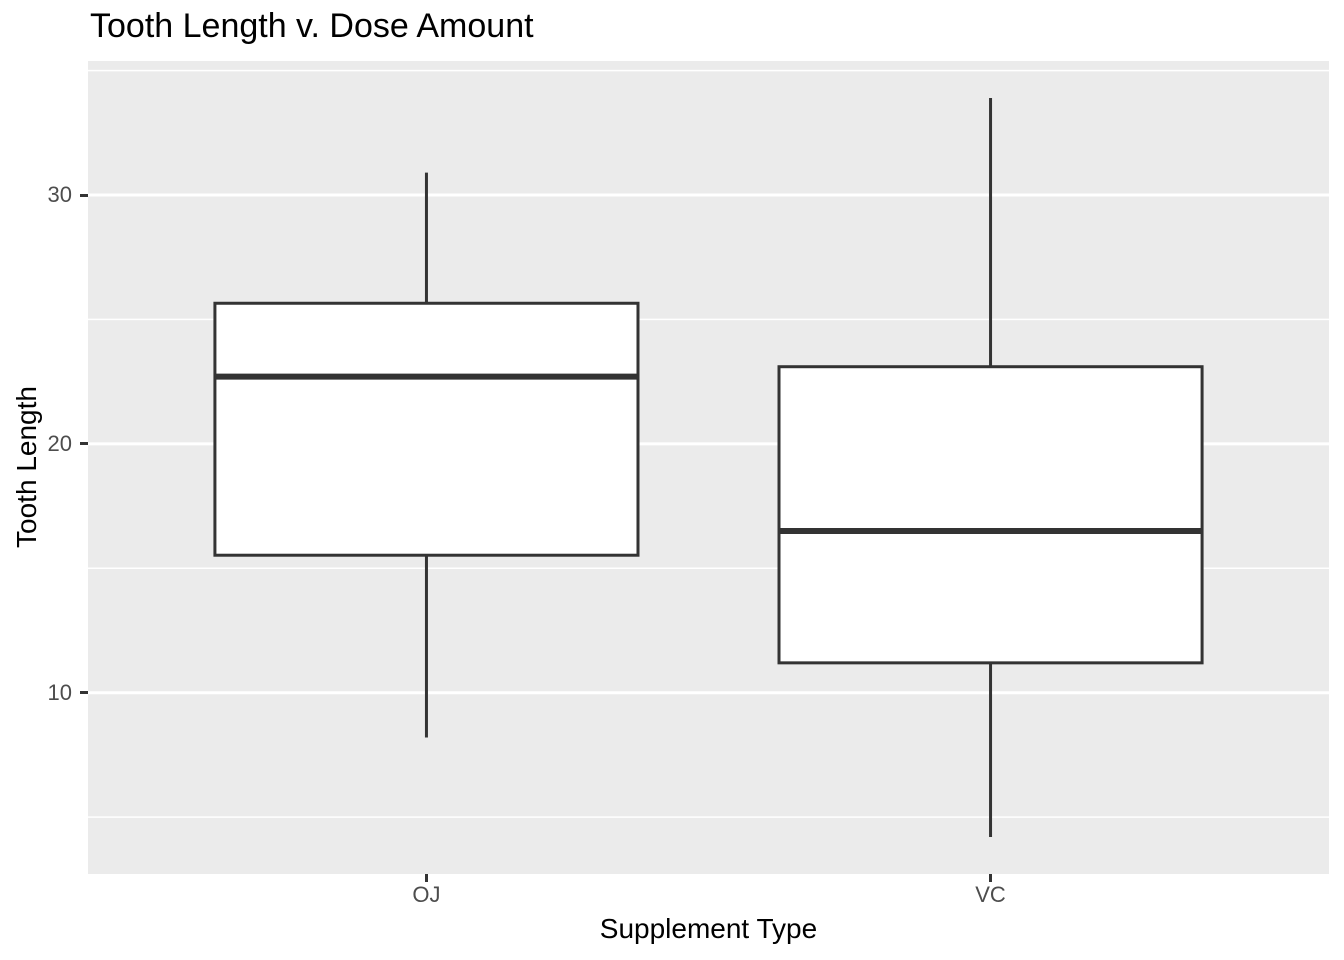 The image size is (1344, 960). What do you see at coordinates (426, 429) in the screenshot?
I see `box-oj` at bounding box center [426, 429].